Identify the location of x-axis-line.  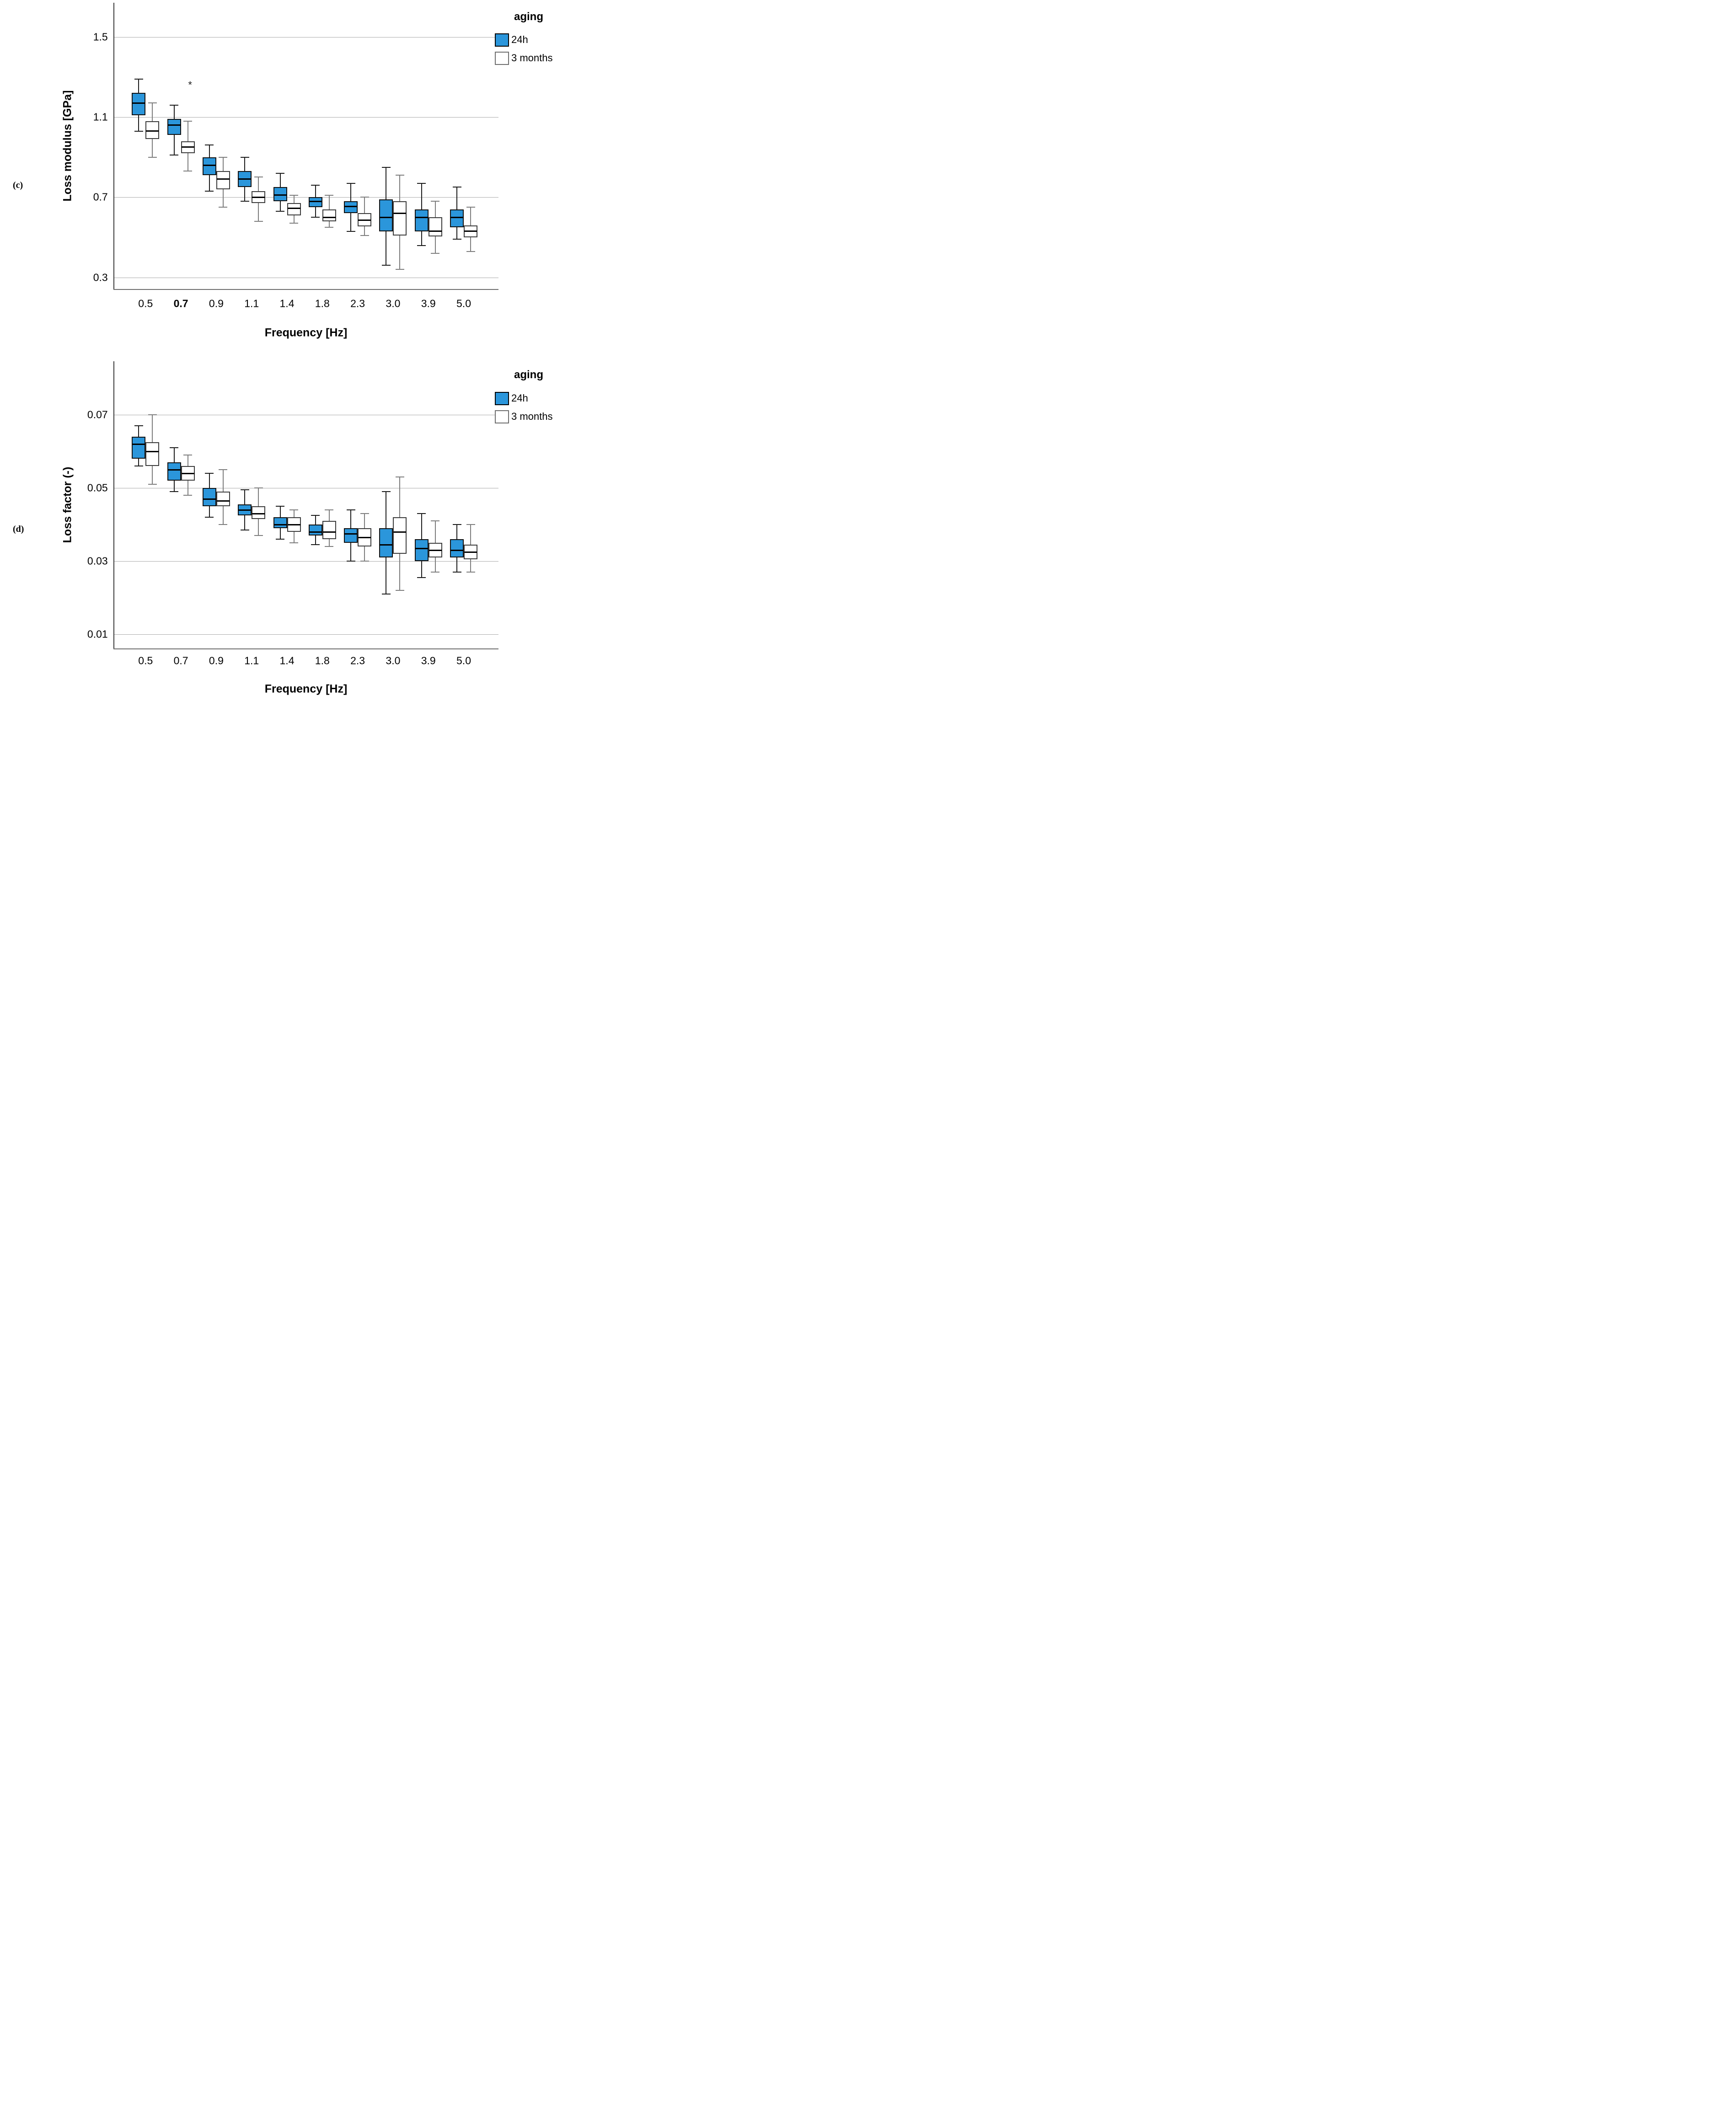
(306, 648).